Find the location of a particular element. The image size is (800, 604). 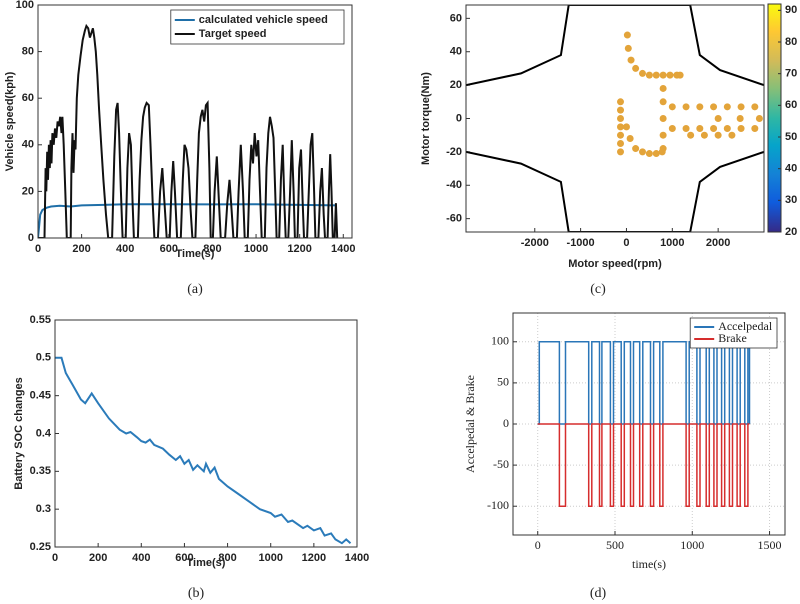

caption: (d) is located at coordinates (598, 593).